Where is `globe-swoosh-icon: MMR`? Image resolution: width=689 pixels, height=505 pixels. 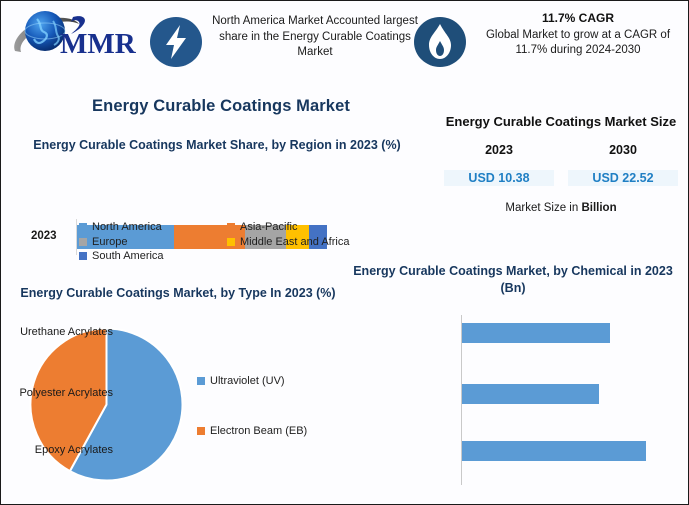
globe-swoosh-icon: MMR is located at coordinates (75, 35).